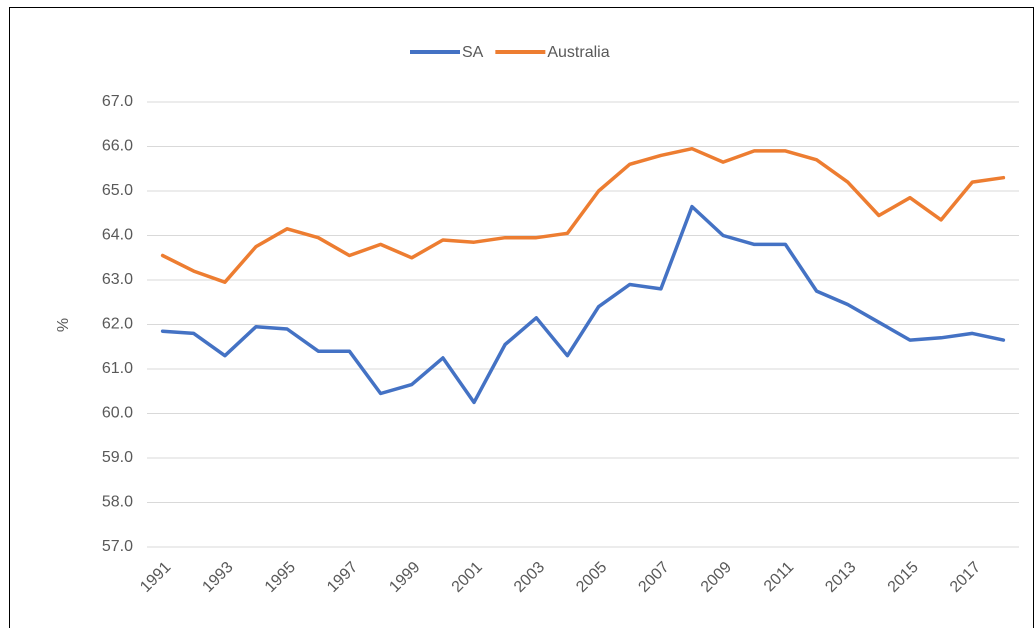 The width and height of the screenshot is (1035, 628). What do you see at coordinates (117, 279) in the screenshot?
I see `y-tick-label: 63.0` at bounding box center [117, 279].